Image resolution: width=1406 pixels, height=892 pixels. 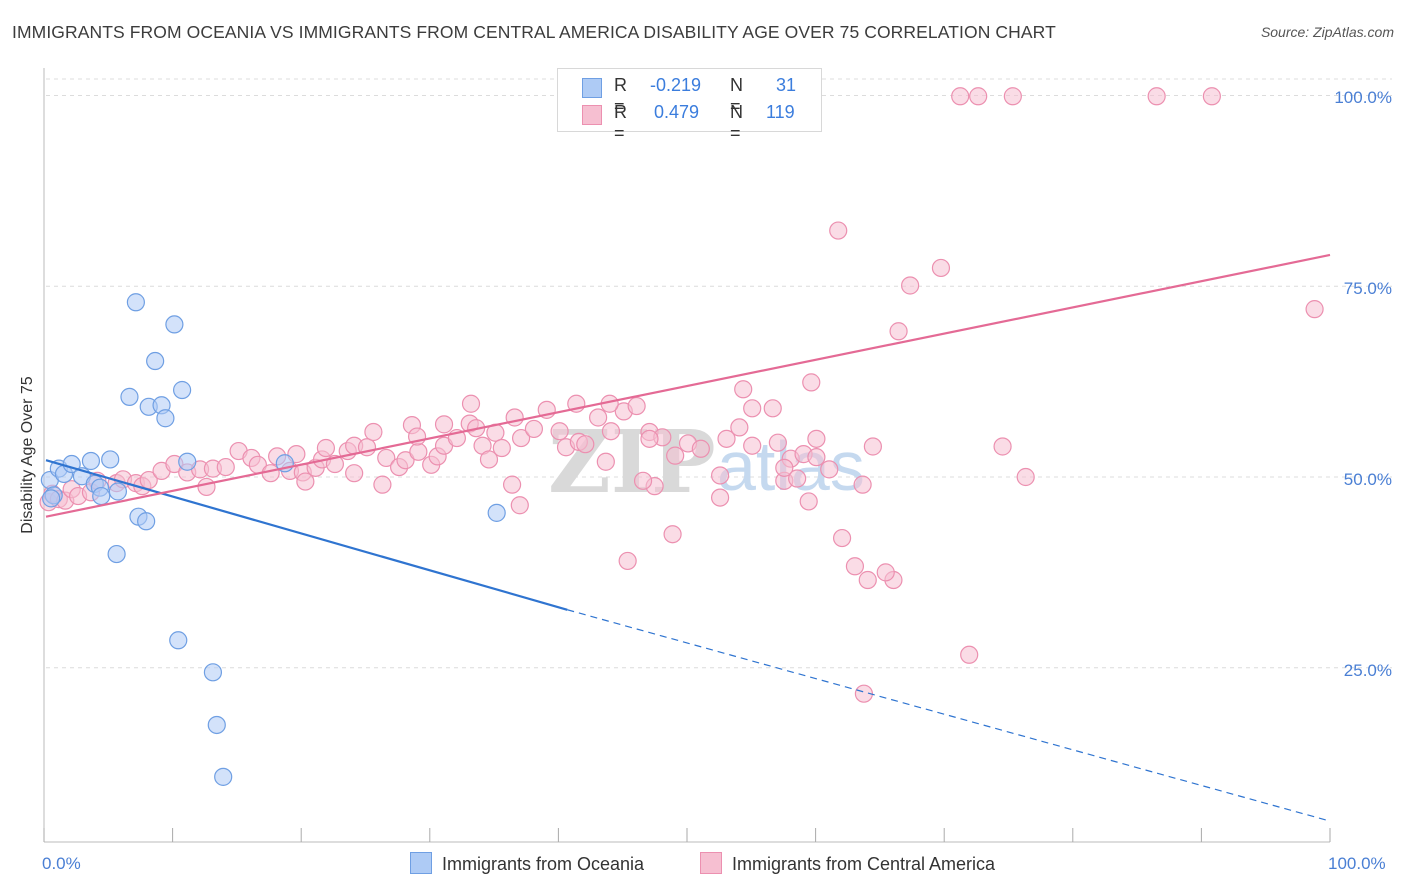 I want to click on legend-item-central-america: Immigrants from Central America, so click(x=847, y=863).